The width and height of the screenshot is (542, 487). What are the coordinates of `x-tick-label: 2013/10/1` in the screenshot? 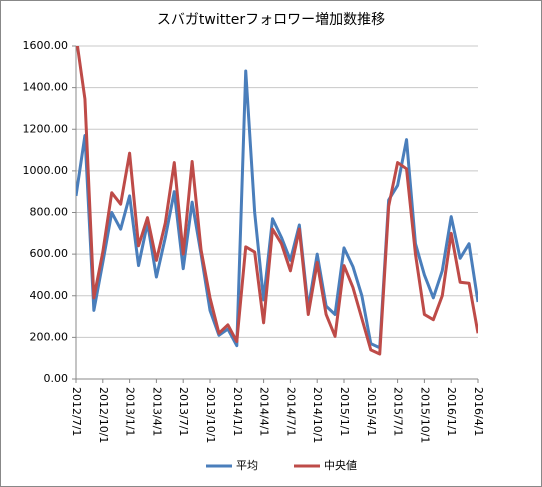 It's located at (210, 415).